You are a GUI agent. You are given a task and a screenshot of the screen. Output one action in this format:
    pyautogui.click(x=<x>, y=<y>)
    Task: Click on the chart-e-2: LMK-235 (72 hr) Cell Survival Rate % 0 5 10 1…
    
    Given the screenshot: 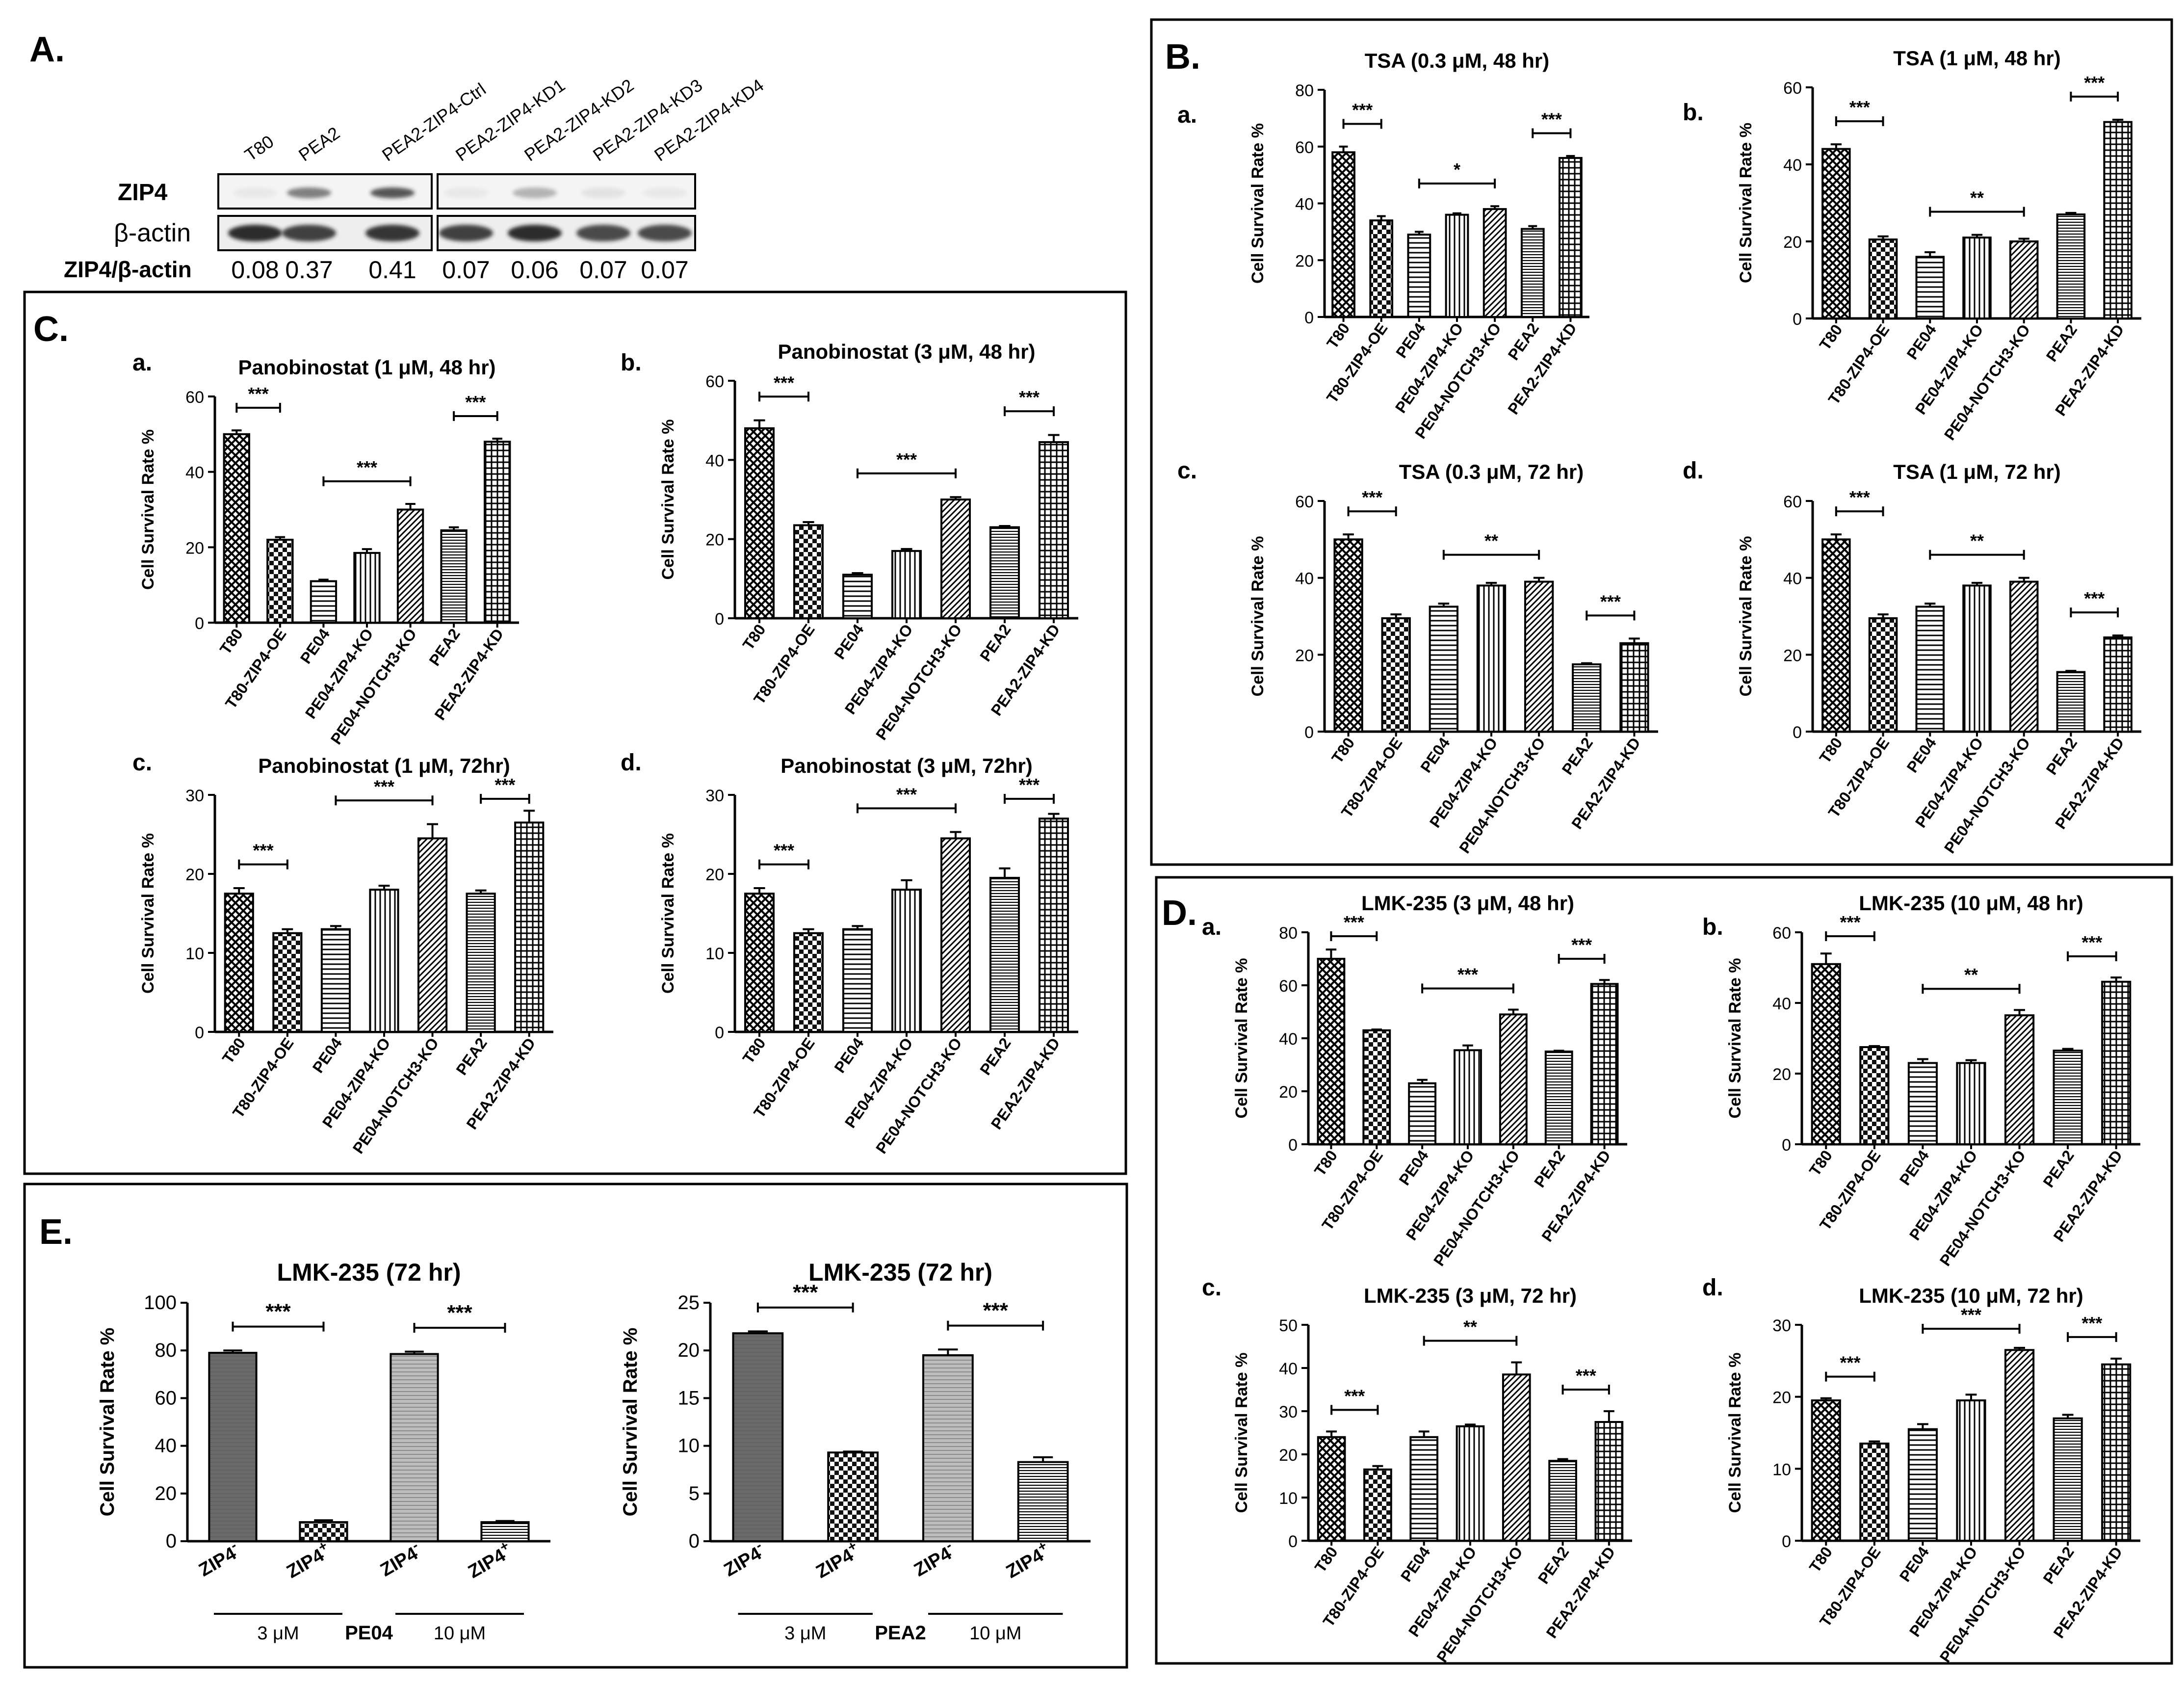 What is the action you would take?
    pyautogui.click(x=855, y=1451)
    